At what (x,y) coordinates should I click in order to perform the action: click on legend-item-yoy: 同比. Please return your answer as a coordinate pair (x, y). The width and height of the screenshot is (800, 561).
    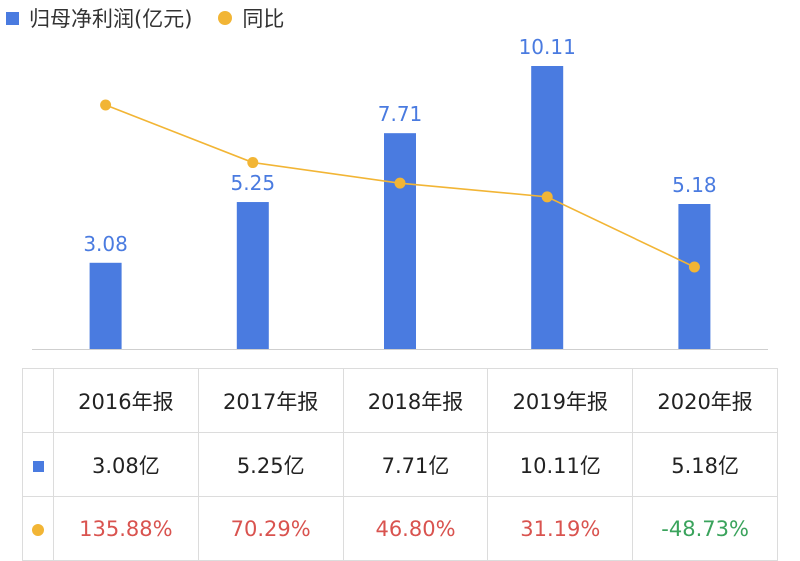
    Looking at the image, I should click on (251, 18).